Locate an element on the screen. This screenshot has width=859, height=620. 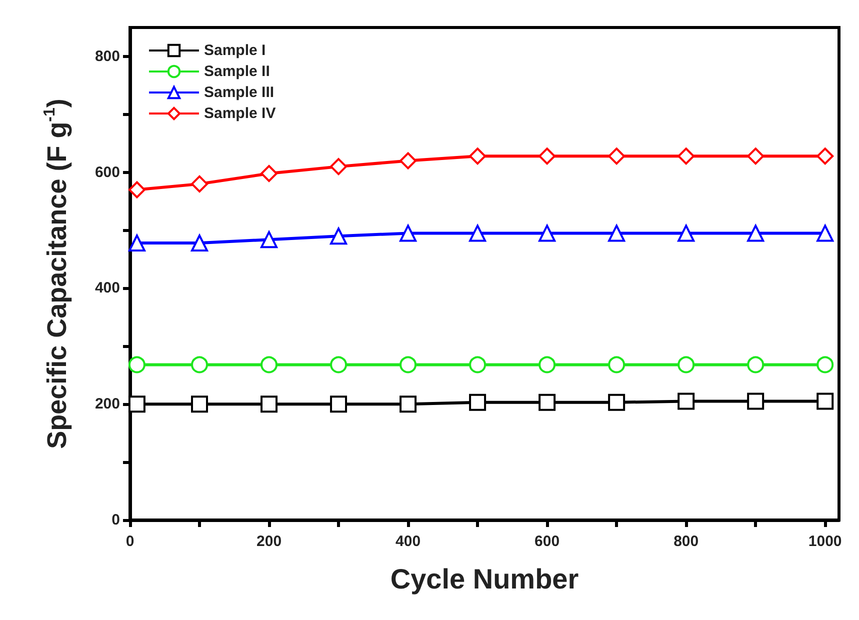
y-tick-label: 400 is located at coordinates (107, 288).